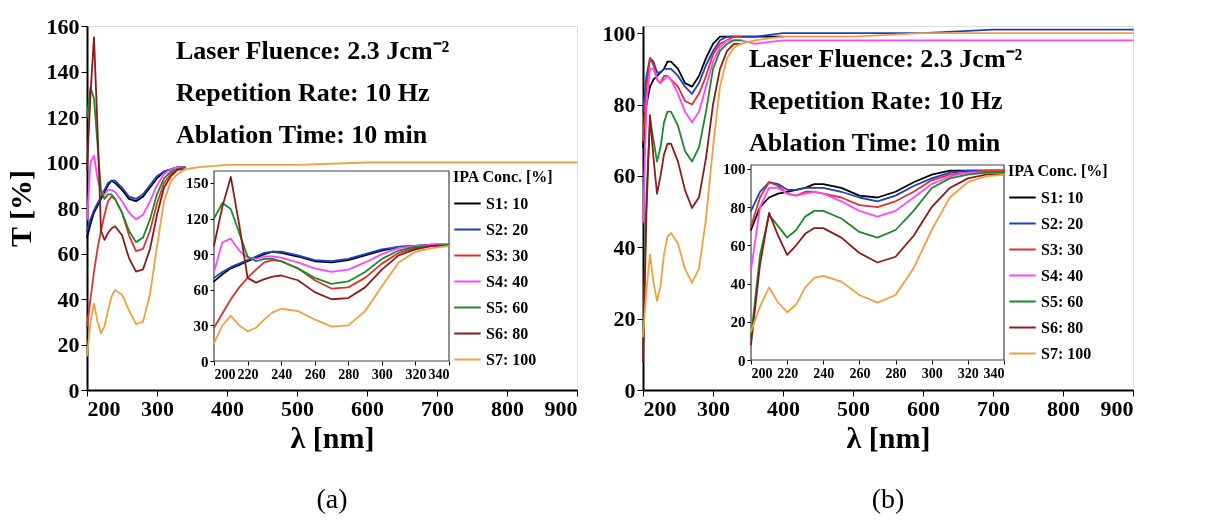  I want to click on y-tick-label: 160, so click(63, 26).